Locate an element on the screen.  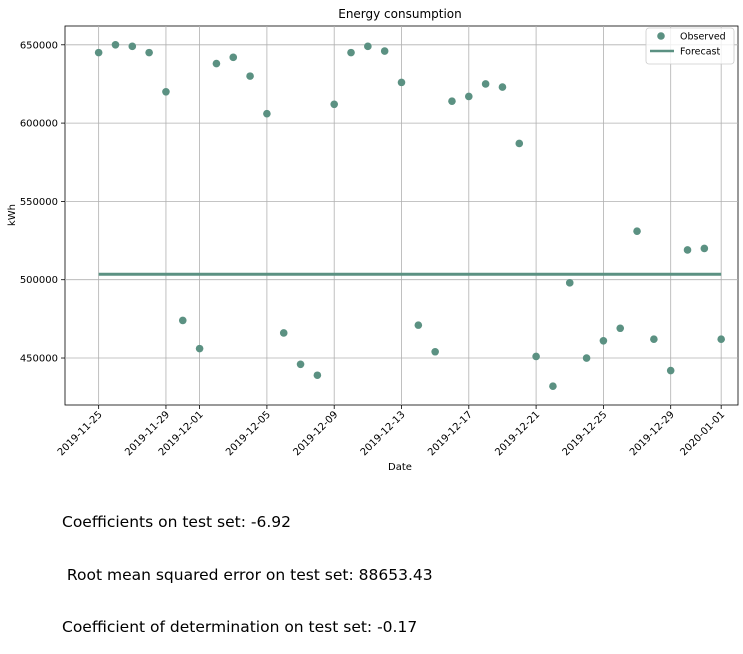
y-axis-label: kWh is located at coordinates (12, 215).